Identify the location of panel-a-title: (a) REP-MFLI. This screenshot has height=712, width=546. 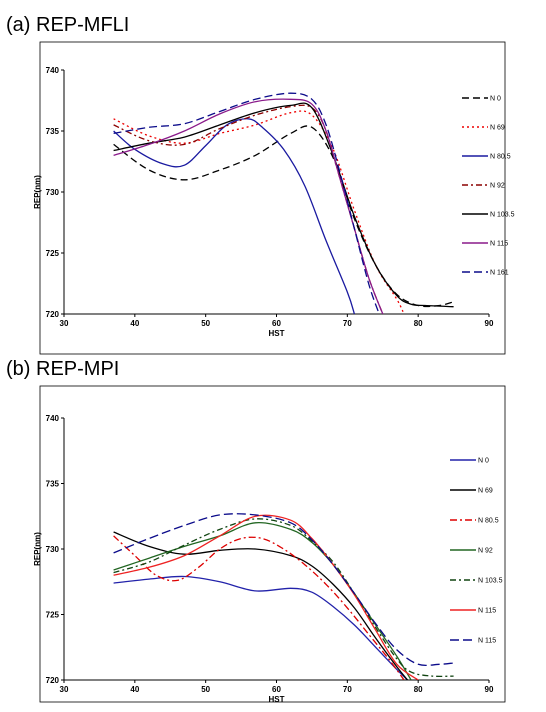
(68, 25).